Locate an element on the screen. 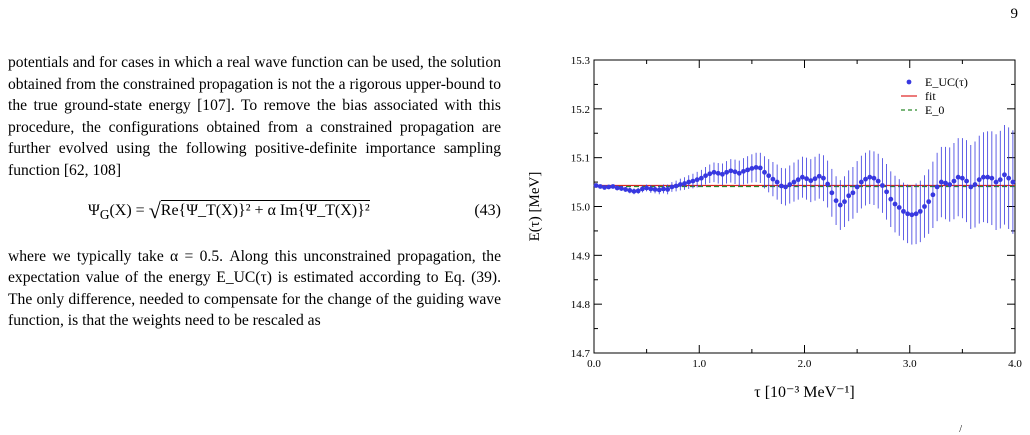  corner-mark: / is located at coordinates (960, 429).